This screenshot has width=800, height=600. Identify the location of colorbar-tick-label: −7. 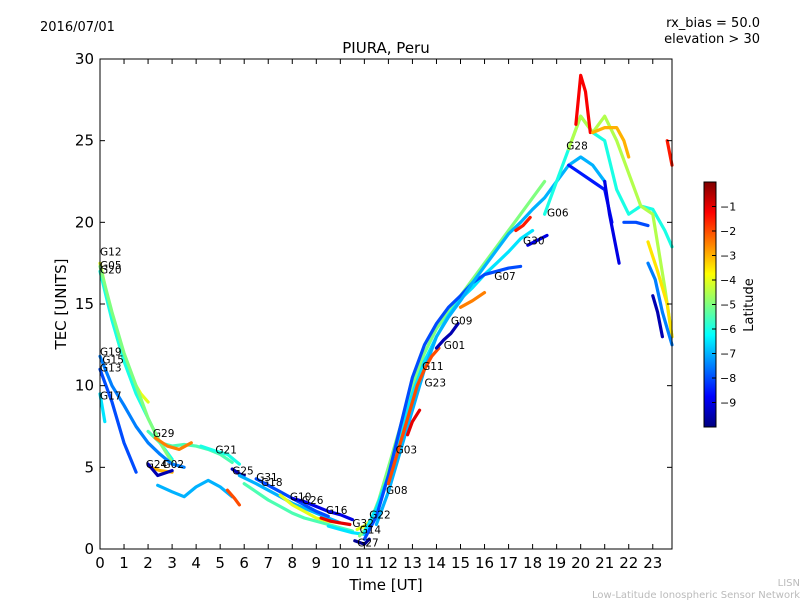
(728, 354).